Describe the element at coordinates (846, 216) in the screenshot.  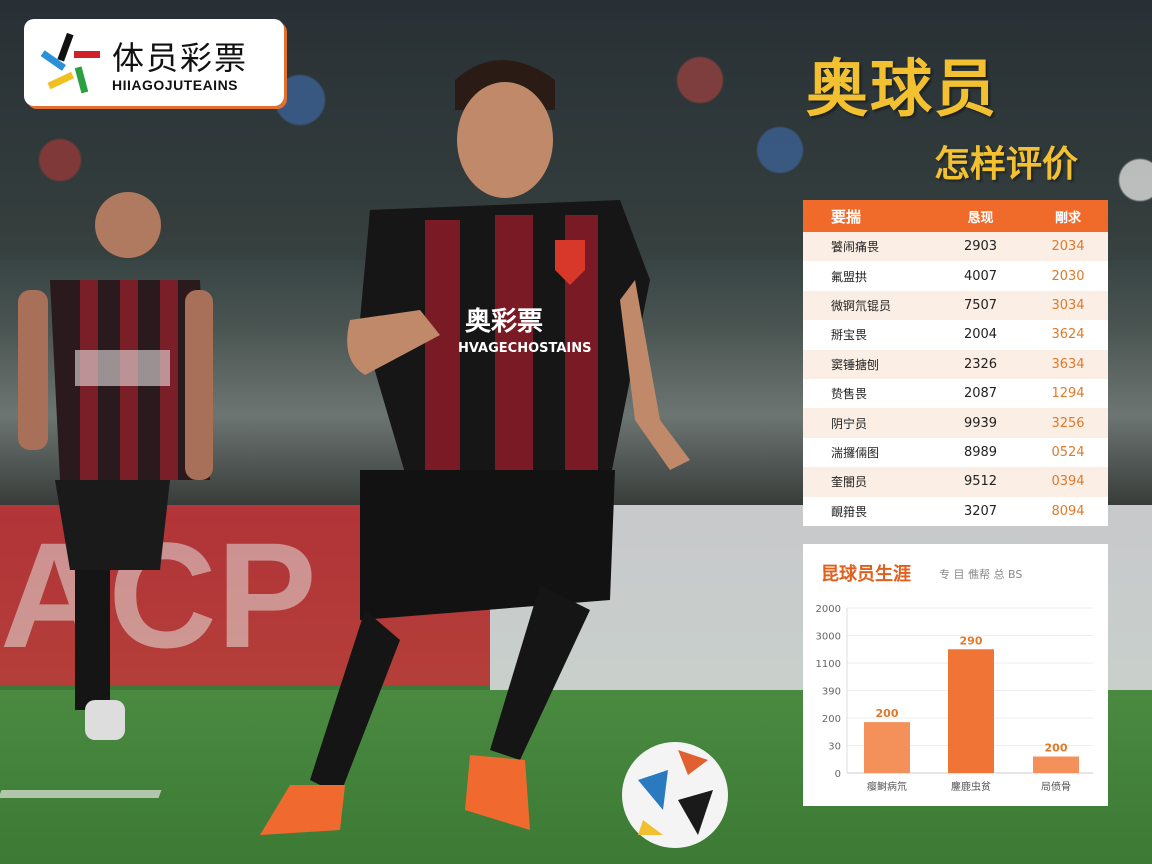
I see `column-header: 要揣` at that location.